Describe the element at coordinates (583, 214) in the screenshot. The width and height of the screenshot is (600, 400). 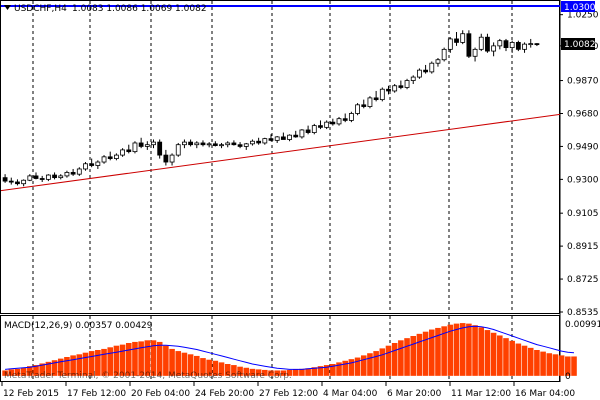
I see `price-tick-label: 0.9105` at that location.